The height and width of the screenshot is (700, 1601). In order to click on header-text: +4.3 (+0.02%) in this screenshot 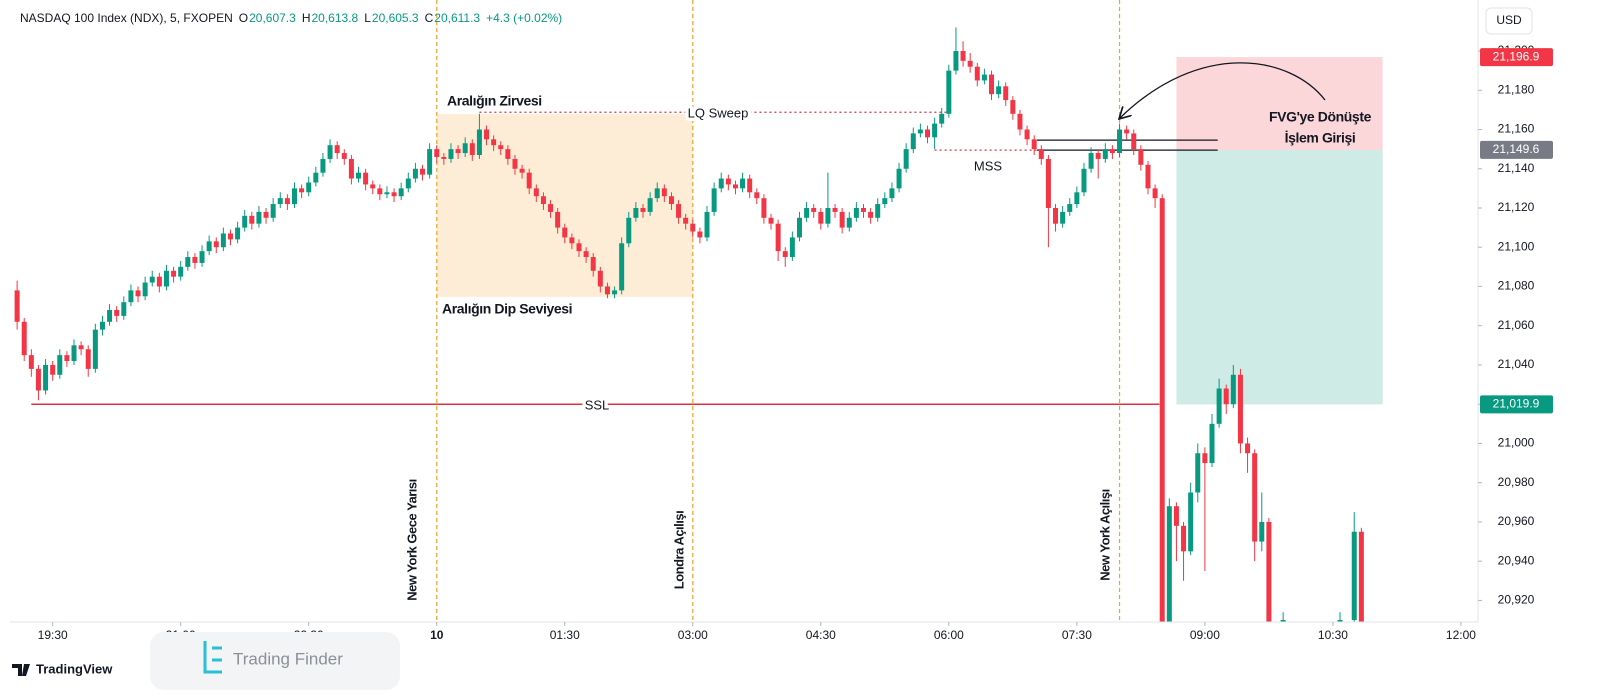, I will do `click(524, 18)`.